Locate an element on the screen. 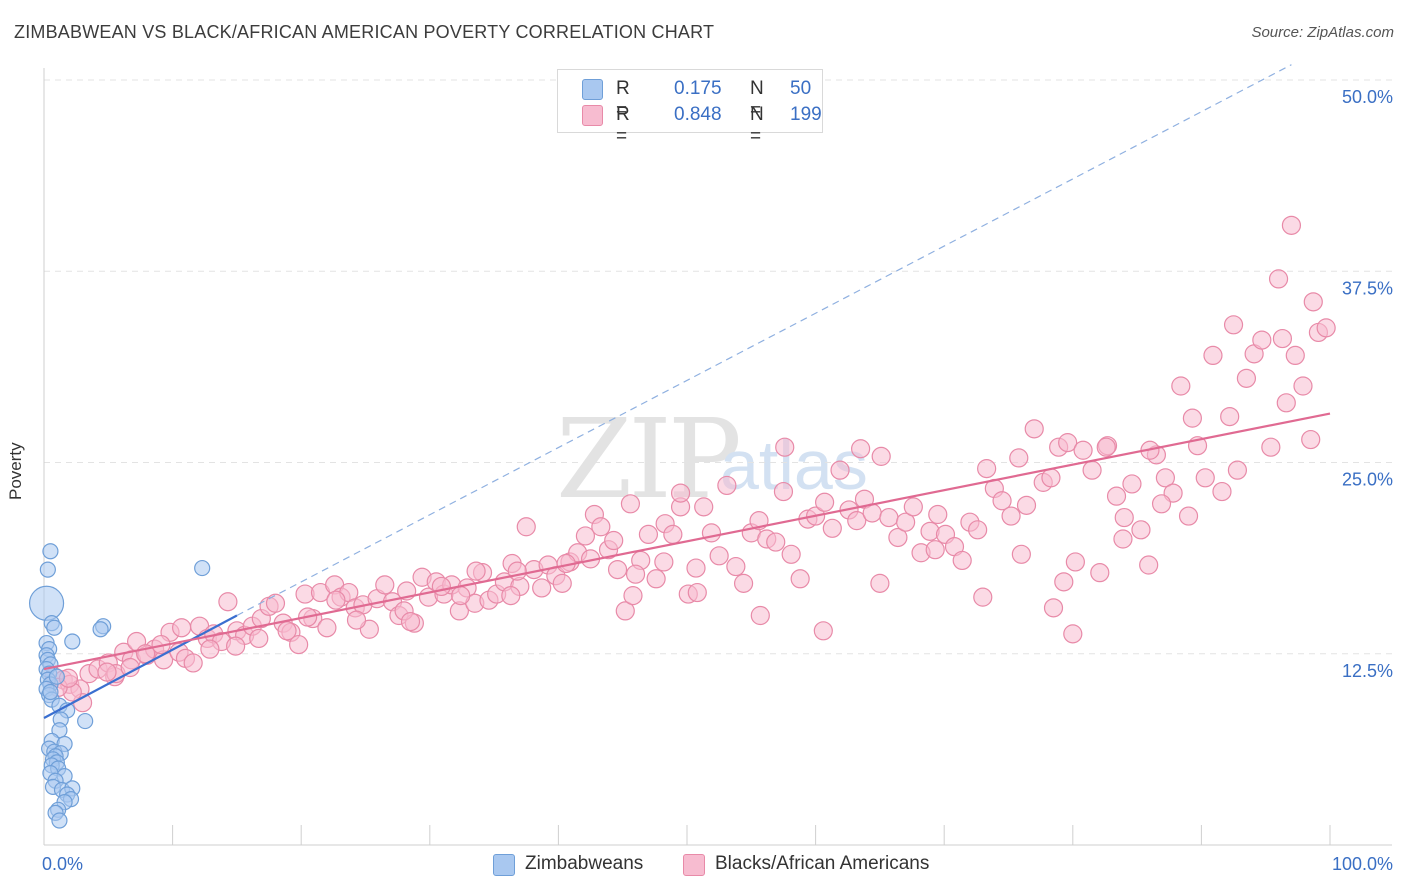 This screenshot has height=892, width=1406. legend-r-value: 0.175 is located at coordinates (698, 88).